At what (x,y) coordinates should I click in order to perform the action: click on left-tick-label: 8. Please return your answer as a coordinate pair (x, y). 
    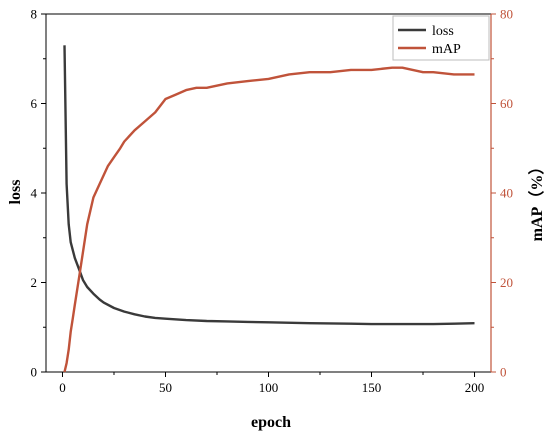
    Looking at the image, I should click on (34, 14).